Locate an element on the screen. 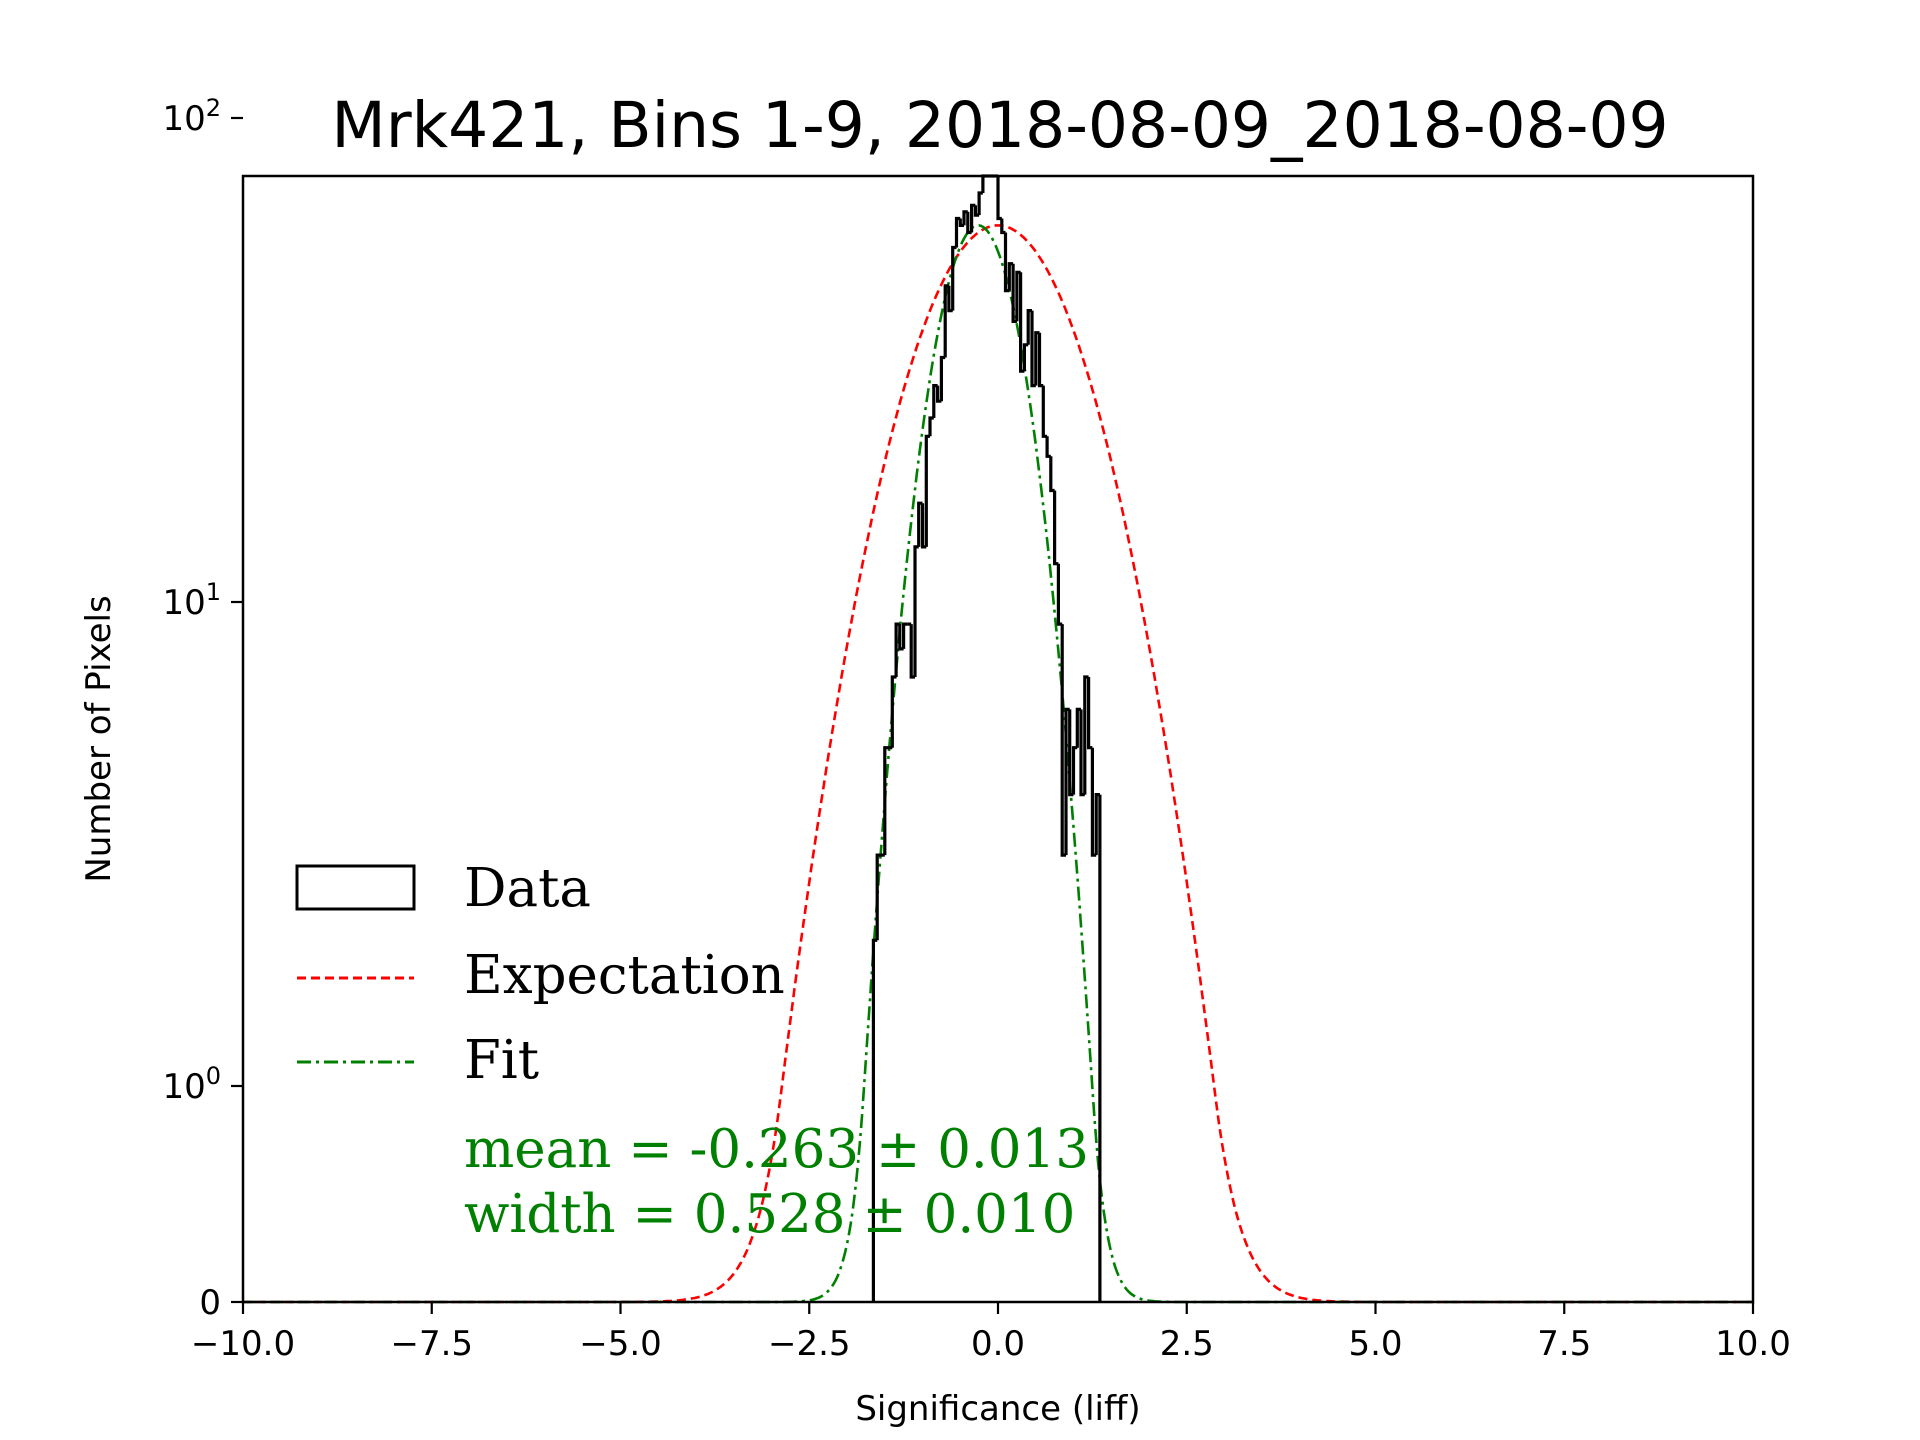  y-axis-ticks: 0 100 10¹ 10² is located at coordinates (202, 708).